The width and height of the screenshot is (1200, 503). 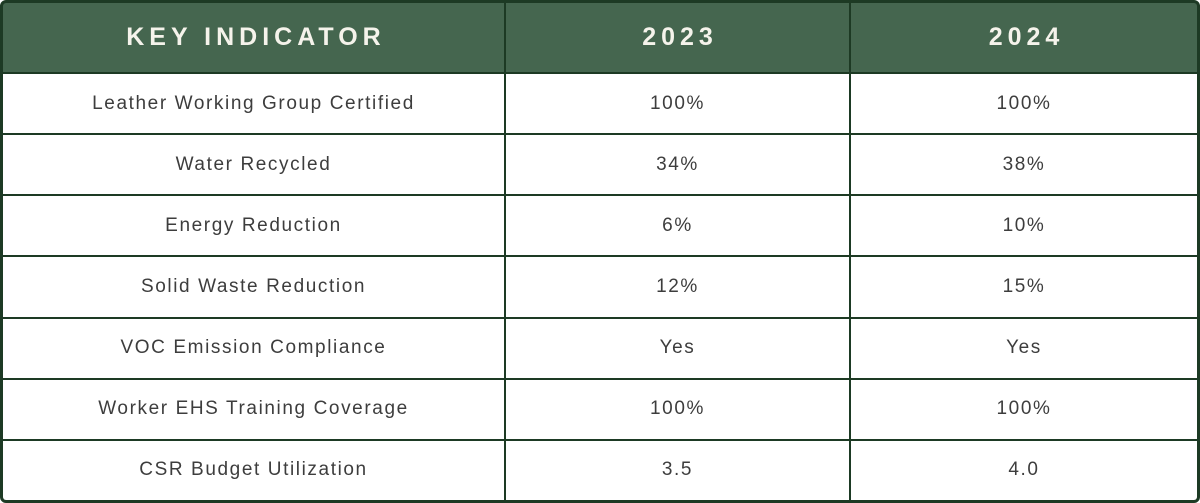 I want to click on table-row-indicator: Water Recycled, so click(x=253, y=165).